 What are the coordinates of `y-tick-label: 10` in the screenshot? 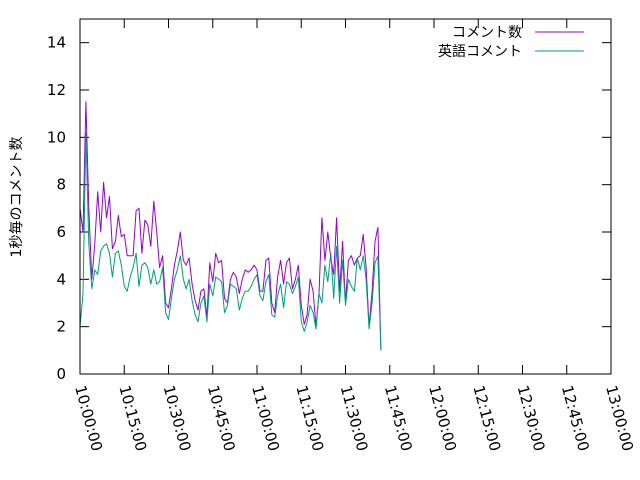 It's located at (56, 137).